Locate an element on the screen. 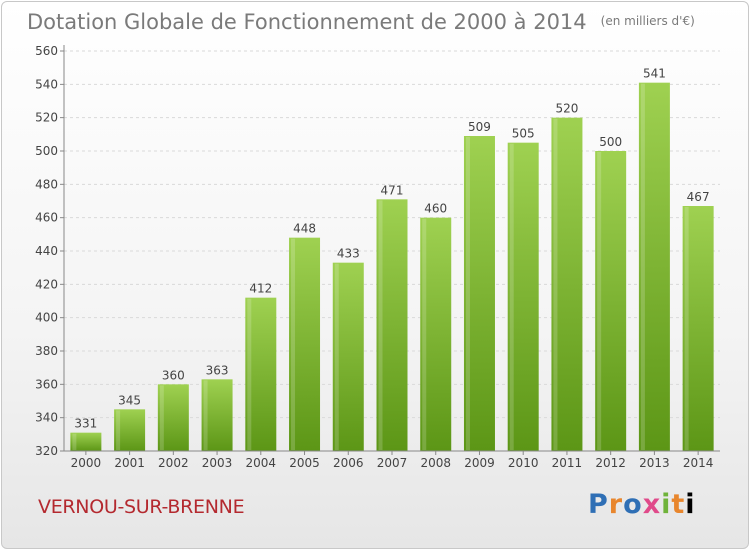 The height and width of the screenshot is (550, 750). y-tick-label: 560 is located at coordinates (46, 51).